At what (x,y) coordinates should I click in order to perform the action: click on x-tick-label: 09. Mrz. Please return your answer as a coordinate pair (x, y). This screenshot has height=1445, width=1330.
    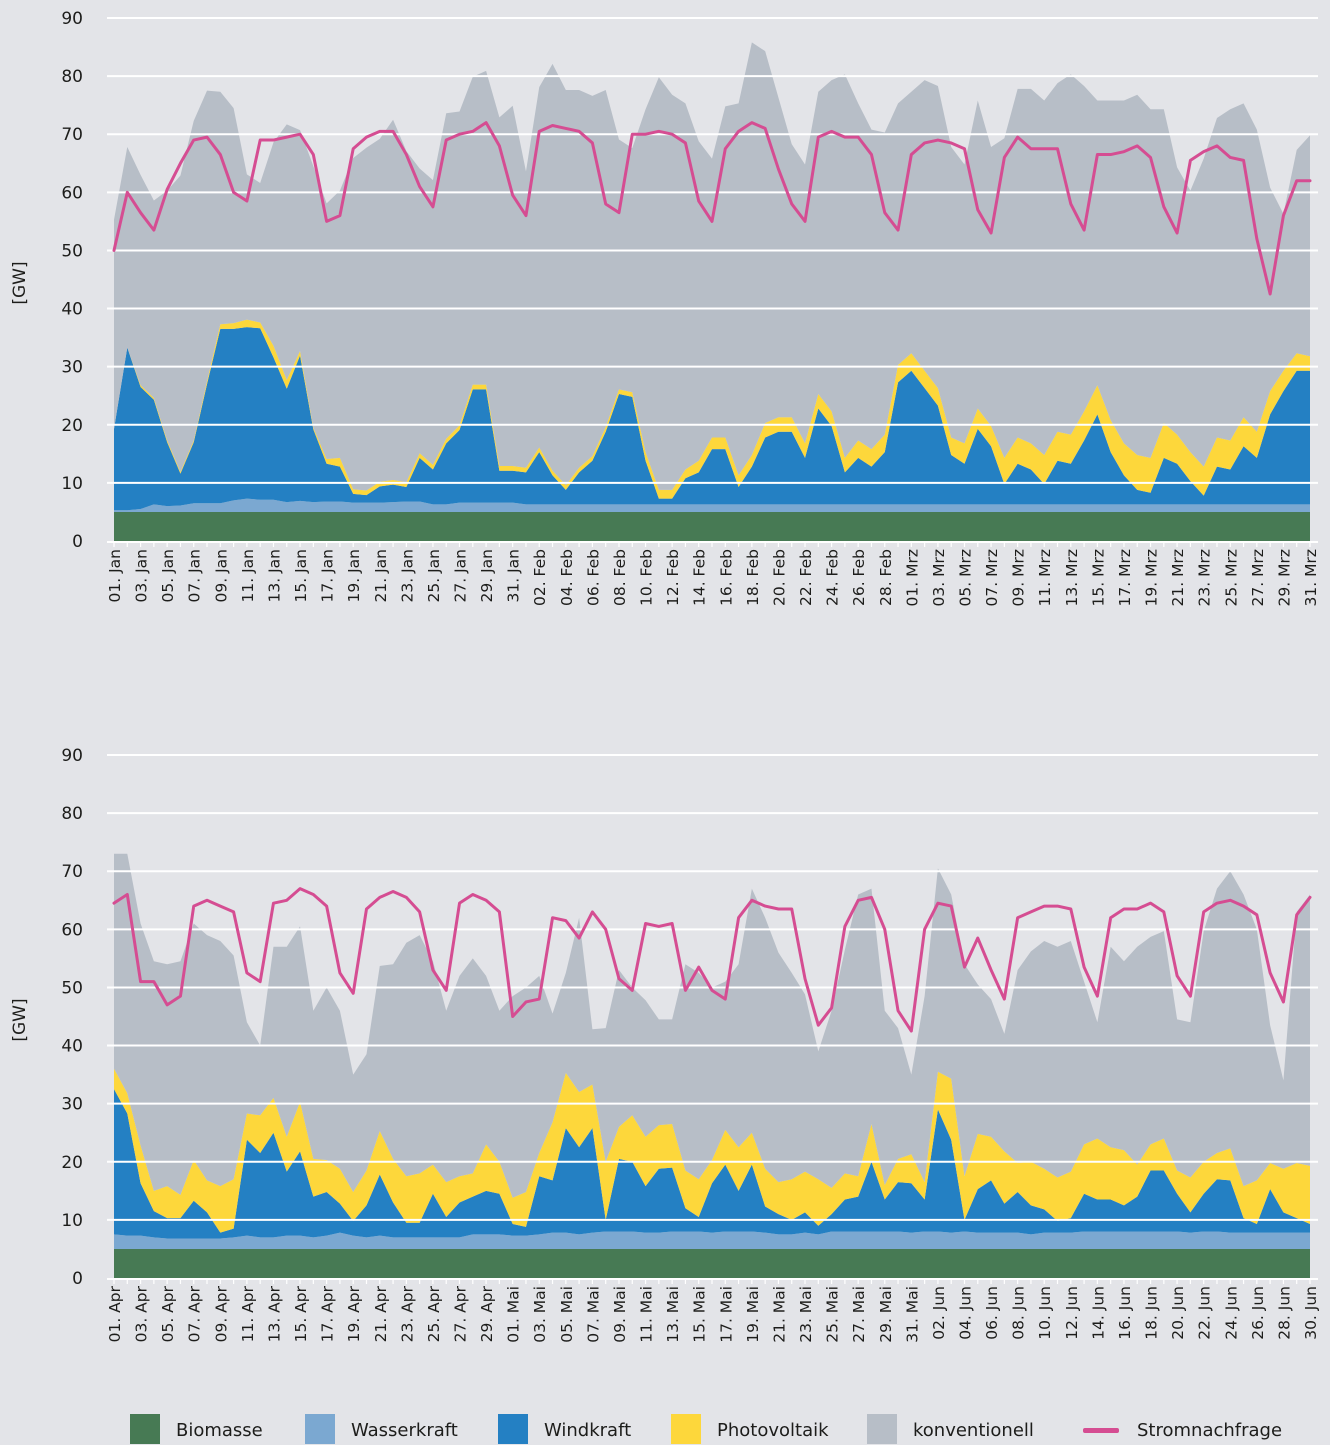
    Looking at the image, I should click on (1019, 577).